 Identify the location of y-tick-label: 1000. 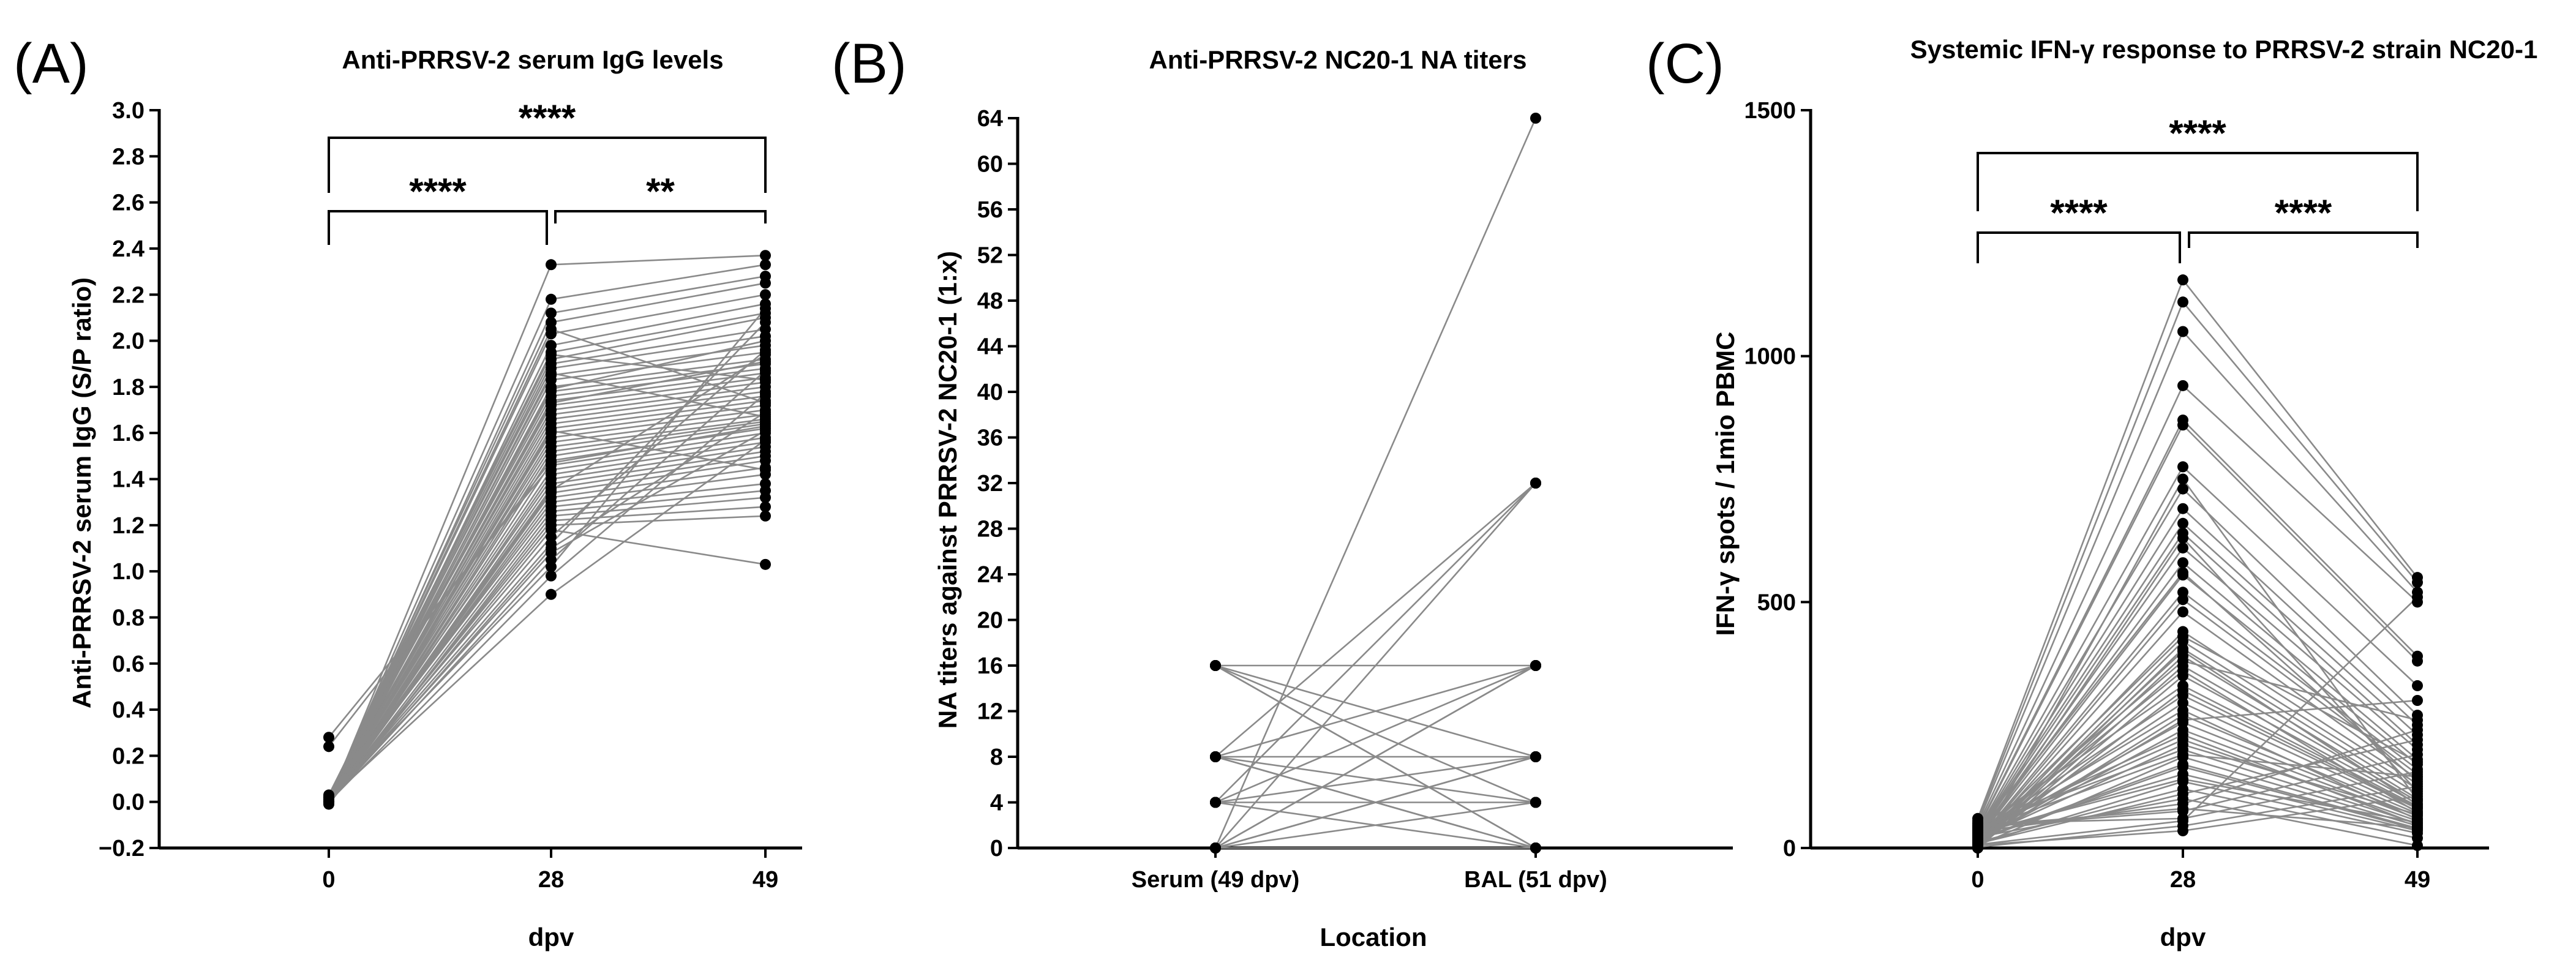
(1770, 357).